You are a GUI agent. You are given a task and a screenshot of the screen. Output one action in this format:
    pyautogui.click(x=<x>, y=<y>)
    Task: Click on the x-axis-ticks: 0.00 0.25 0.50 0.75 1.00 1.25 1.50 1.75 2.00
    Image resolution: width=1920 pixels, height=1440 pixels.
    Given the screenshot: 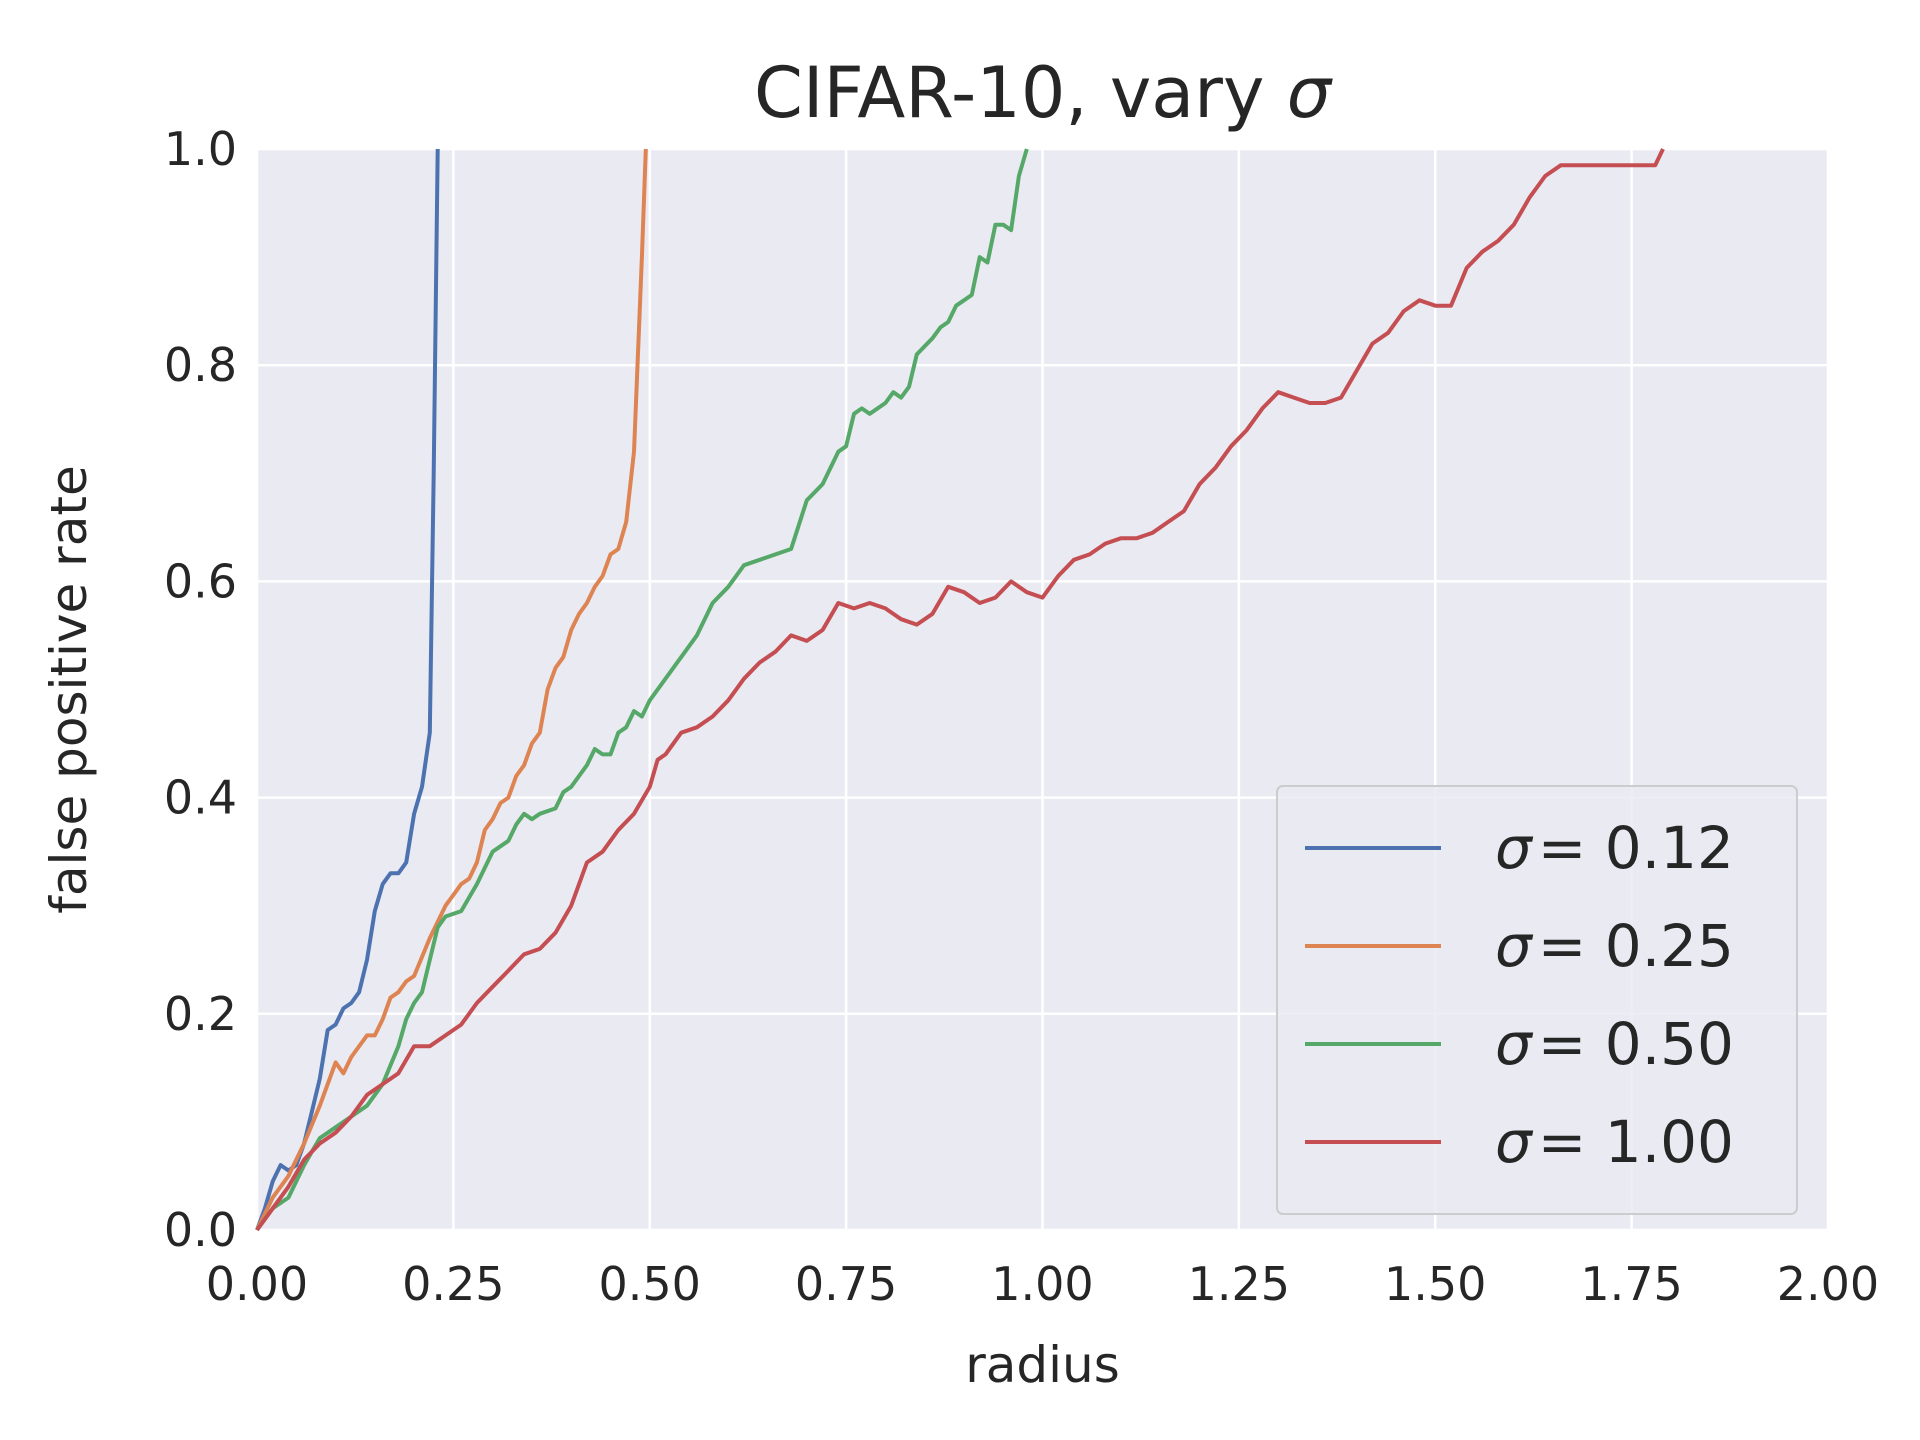 What is the action you would take?
    pyautogui.click(x=1042, y=1284)
    